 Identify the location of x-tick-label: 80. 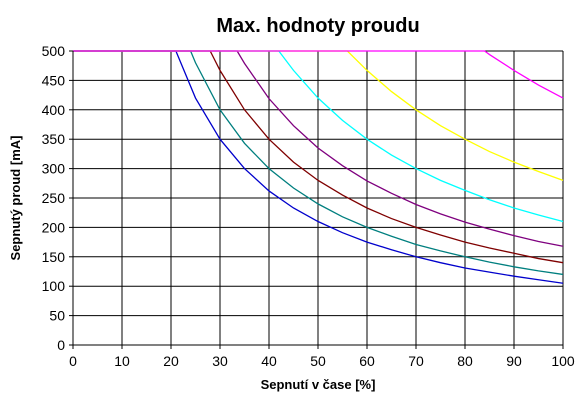
(465, 361).